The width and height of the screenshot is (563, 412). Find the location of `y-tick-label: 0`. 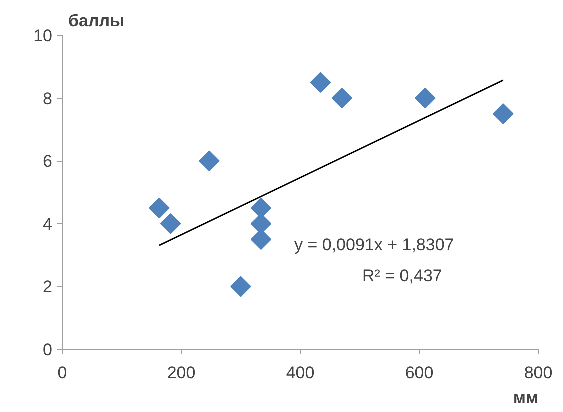

y-tick-label: 0 is located at coordinates (48, 350).